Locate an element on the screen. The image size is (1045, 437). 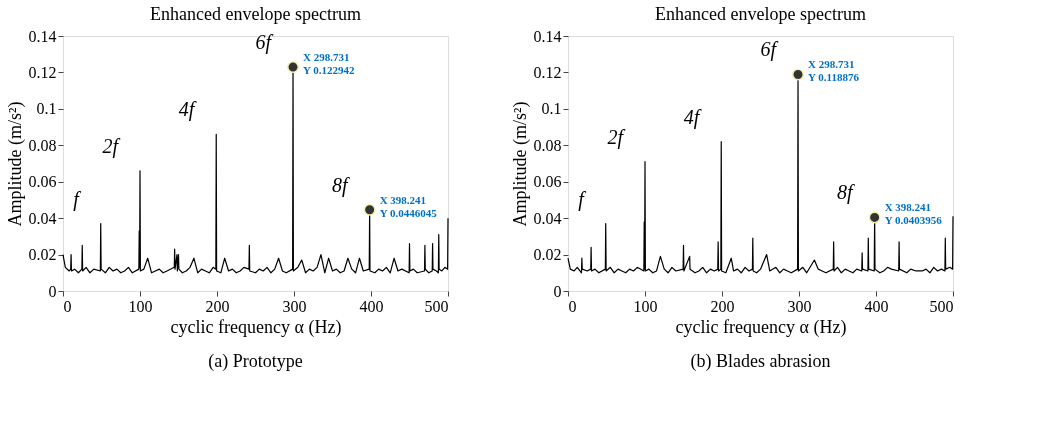
text: (b) Blades abrasion is located at coordinates (760, 361).